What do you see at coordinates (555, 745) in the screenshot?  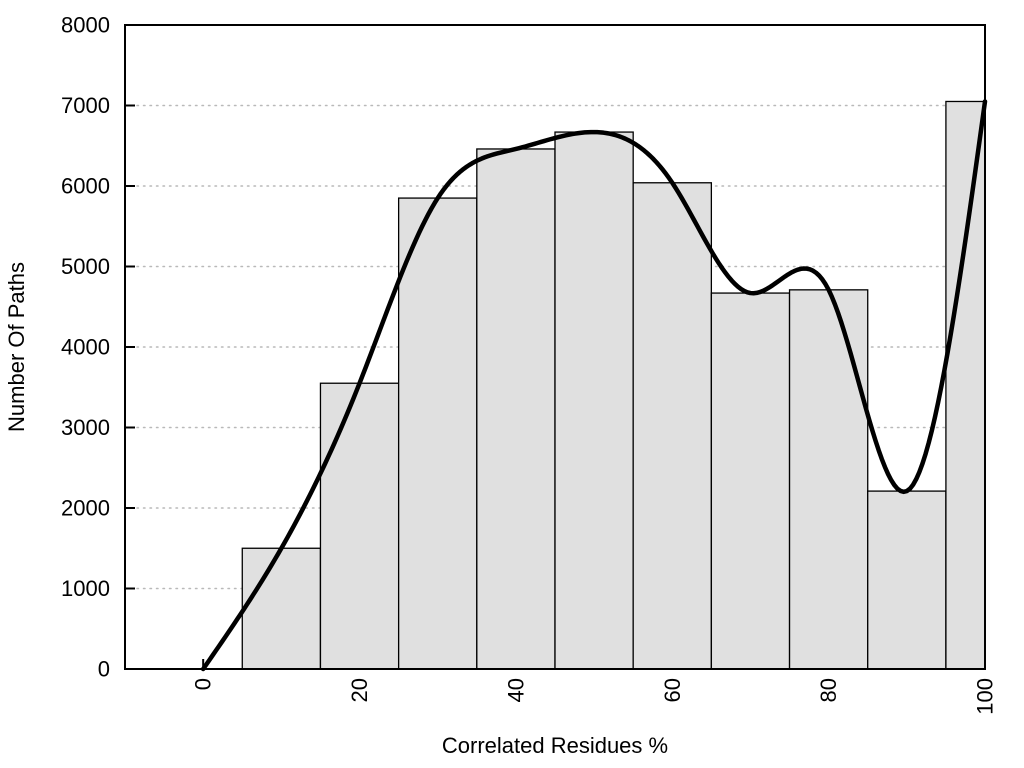 I see `x-axis-title: Correlated Residues %` at bounding box center [555, 745].